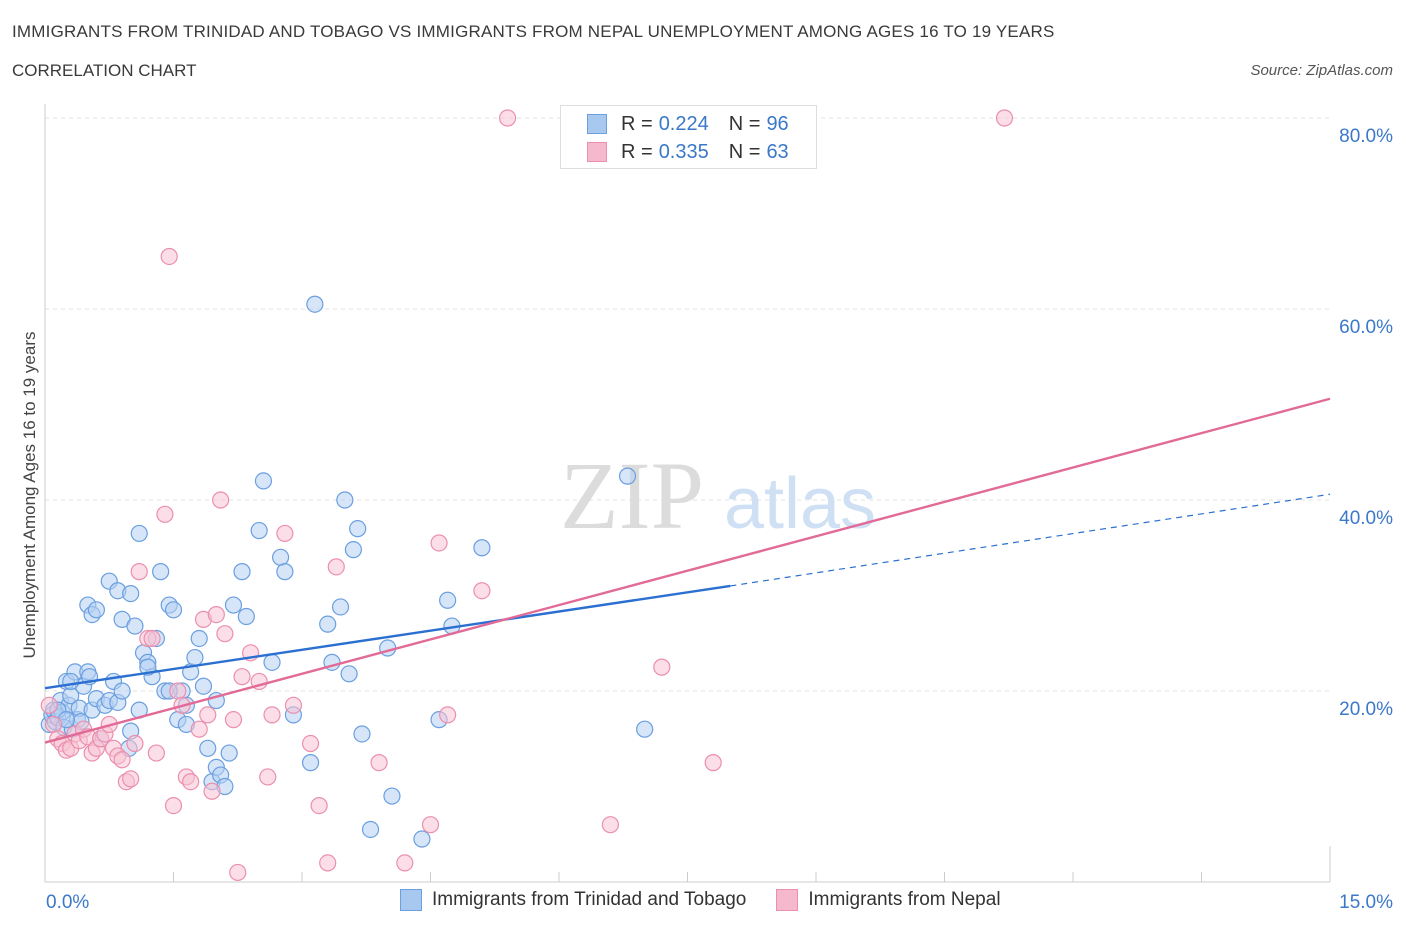 This screenshot has width=1406, height=930. What do you see at coordinates (777, 123) in the screenshot?
I see `n-value: 96` at bounding box center [777, 123].